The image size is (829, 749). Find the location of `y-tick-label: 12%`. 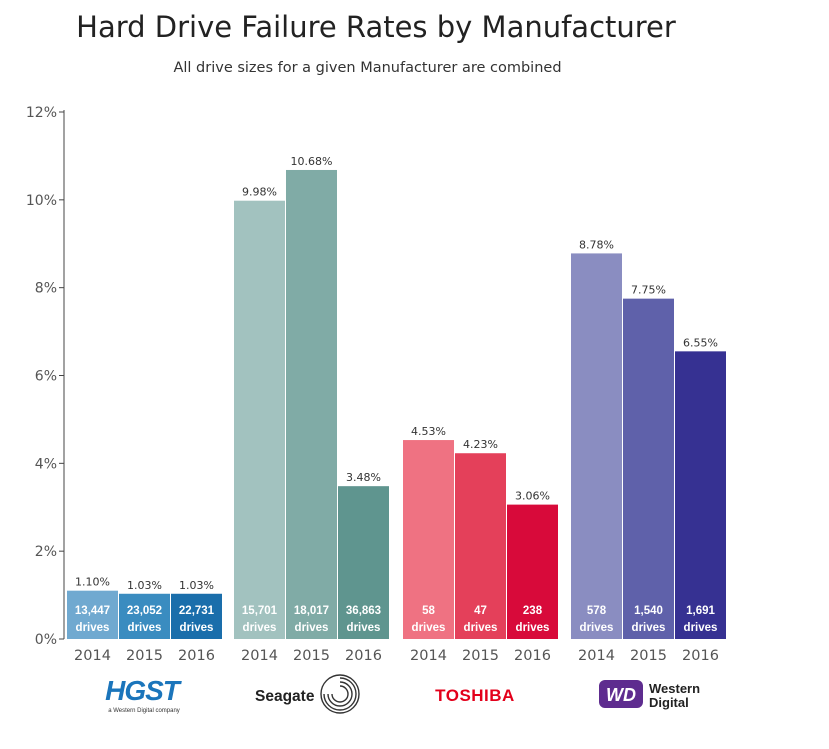

y-tick-label: 12% is located at coordinates (41, 113).